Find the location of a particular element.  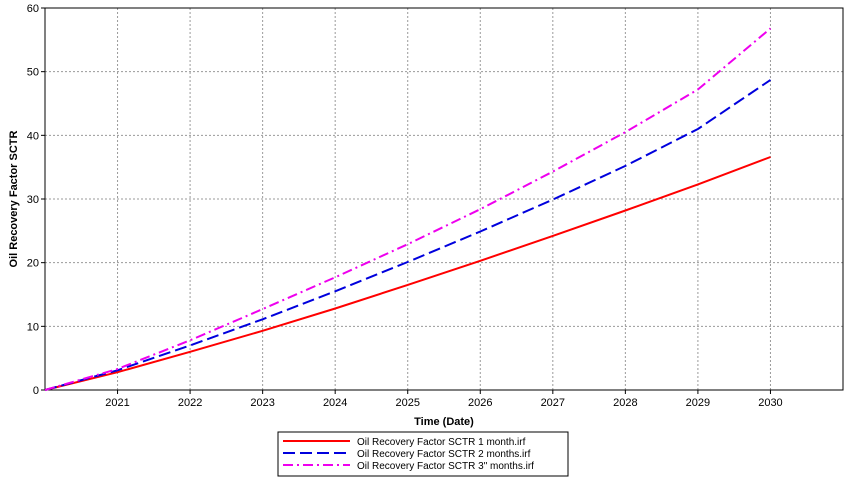

x-tick-label: 2028 is located at coordinates (625, 403).